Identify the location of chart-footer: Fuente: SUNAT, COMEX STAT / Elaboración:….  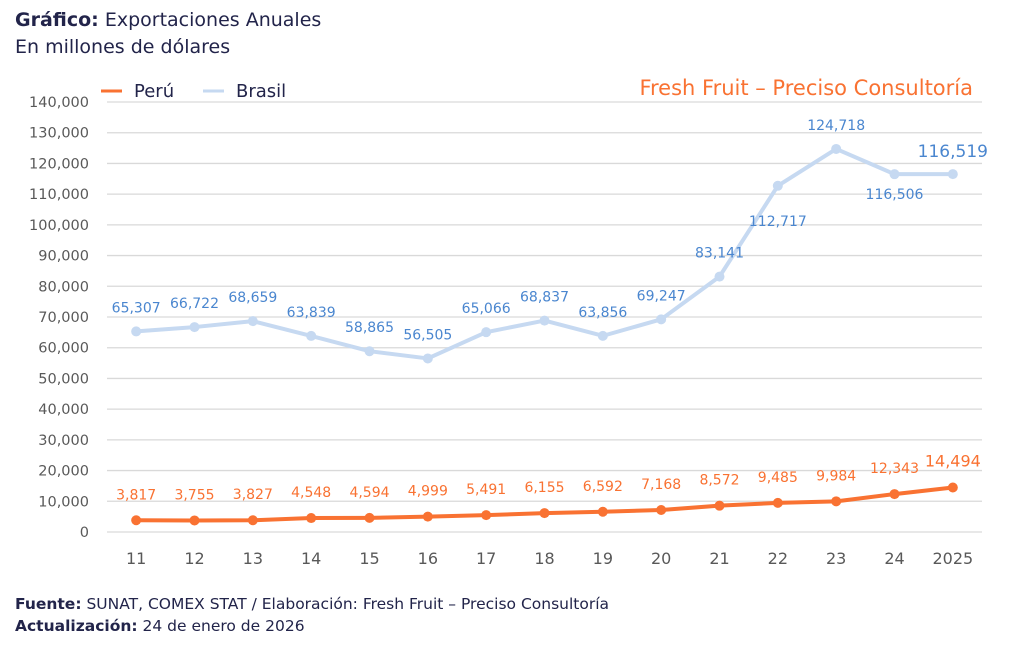
(312, 615).